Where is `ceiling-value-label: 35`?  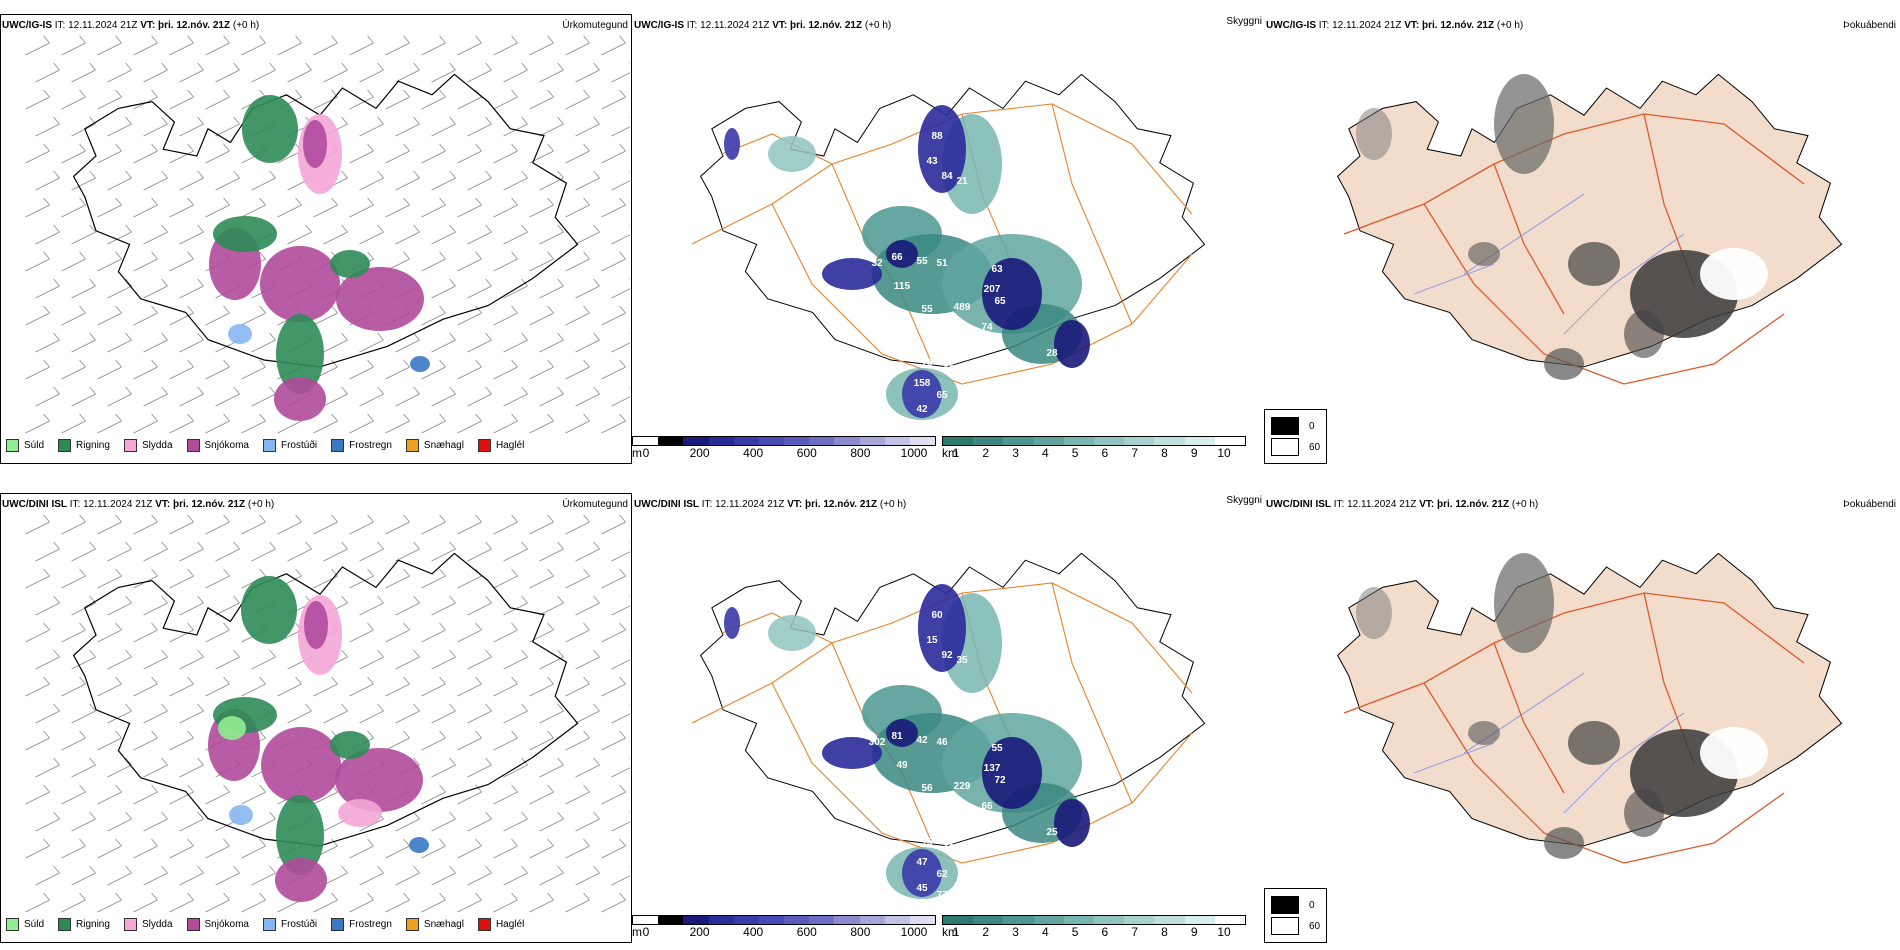 ceiling-value-label: 35 is located at coordinates (962, 660).